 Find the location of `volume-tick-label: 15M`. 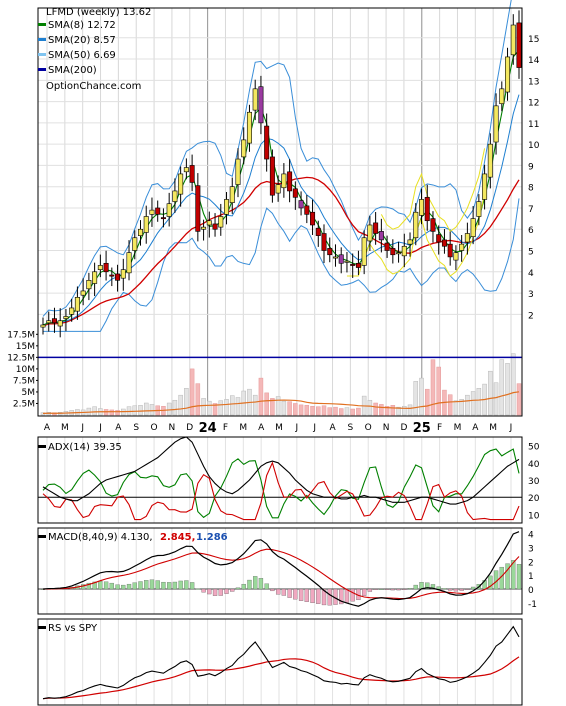

volume-tick-label: 15M is located at coordinates (25, 347).